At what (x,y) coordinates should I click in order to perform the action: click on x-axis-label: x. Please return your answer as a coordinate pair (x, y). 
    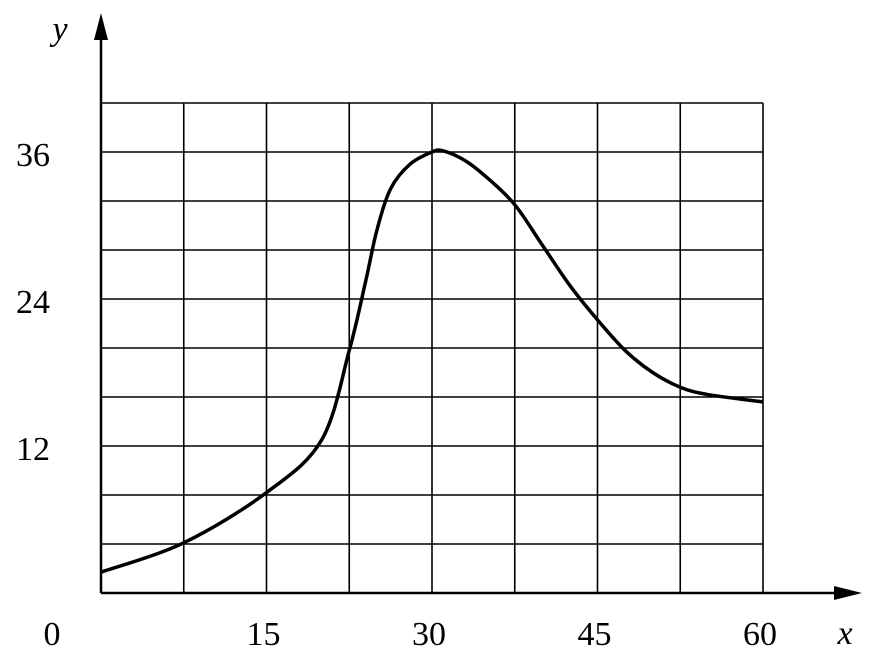
    Looking at the image, I should click on (844, 633).